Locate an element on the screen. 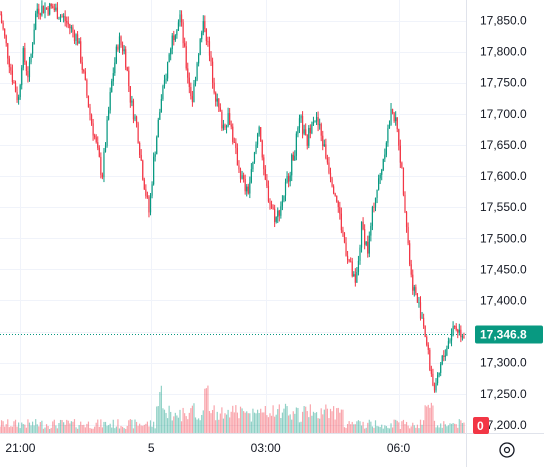 Image resolution: width=544 pixels, height=467 pixels. price-tick-label: 17,700.0 is located at coordinates (503, 114).